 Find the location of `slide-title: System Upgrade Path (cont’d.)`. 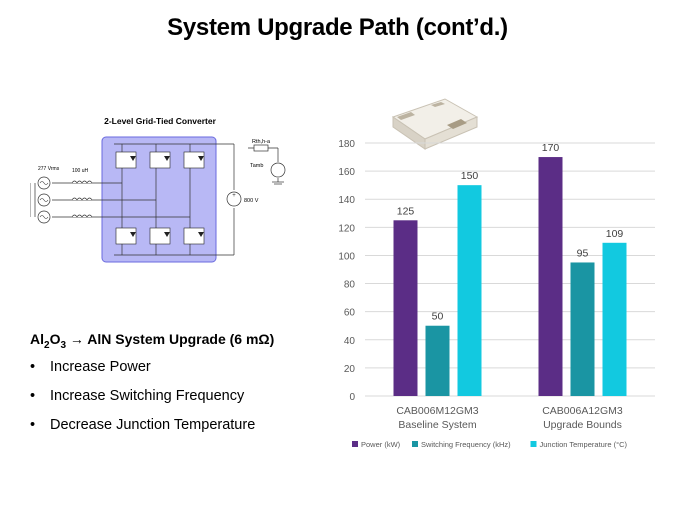

slide-title: System Upgrade Path (cont’d.) is located at coordinates (337, 27).